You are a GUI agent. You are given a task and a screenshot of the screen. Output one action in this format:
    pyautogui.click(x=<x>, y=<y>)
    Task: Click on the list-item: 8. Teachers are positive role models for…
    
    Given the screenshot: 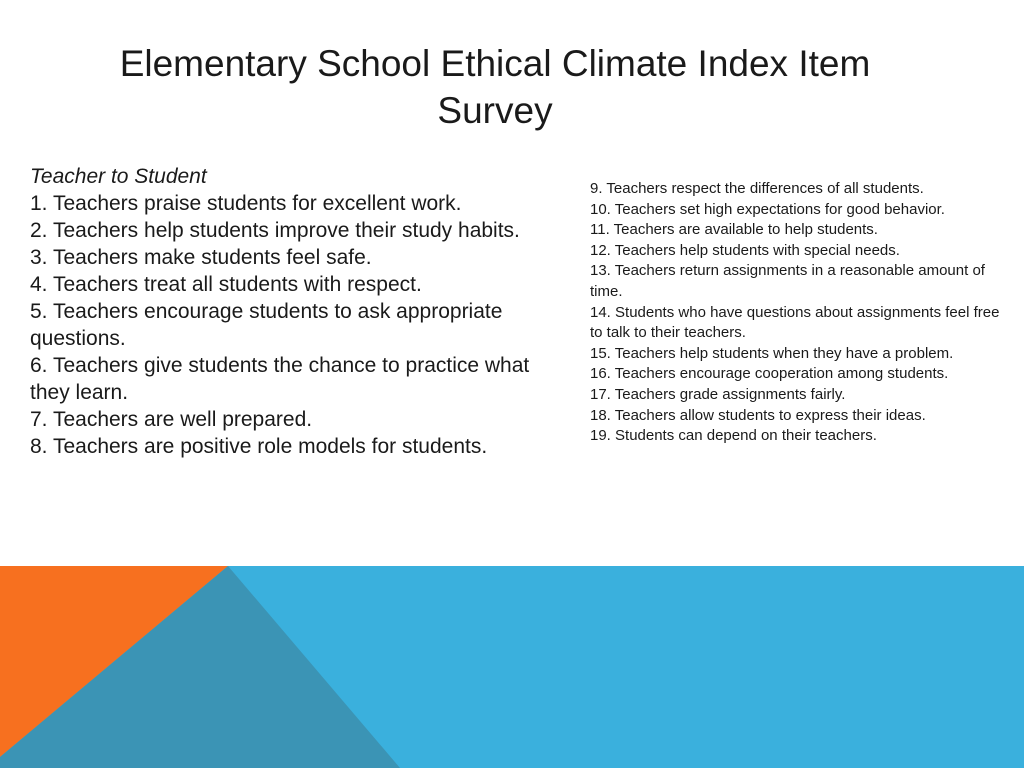 What is the action you would take?
    pyautogui.click(x=259, y=446)
    